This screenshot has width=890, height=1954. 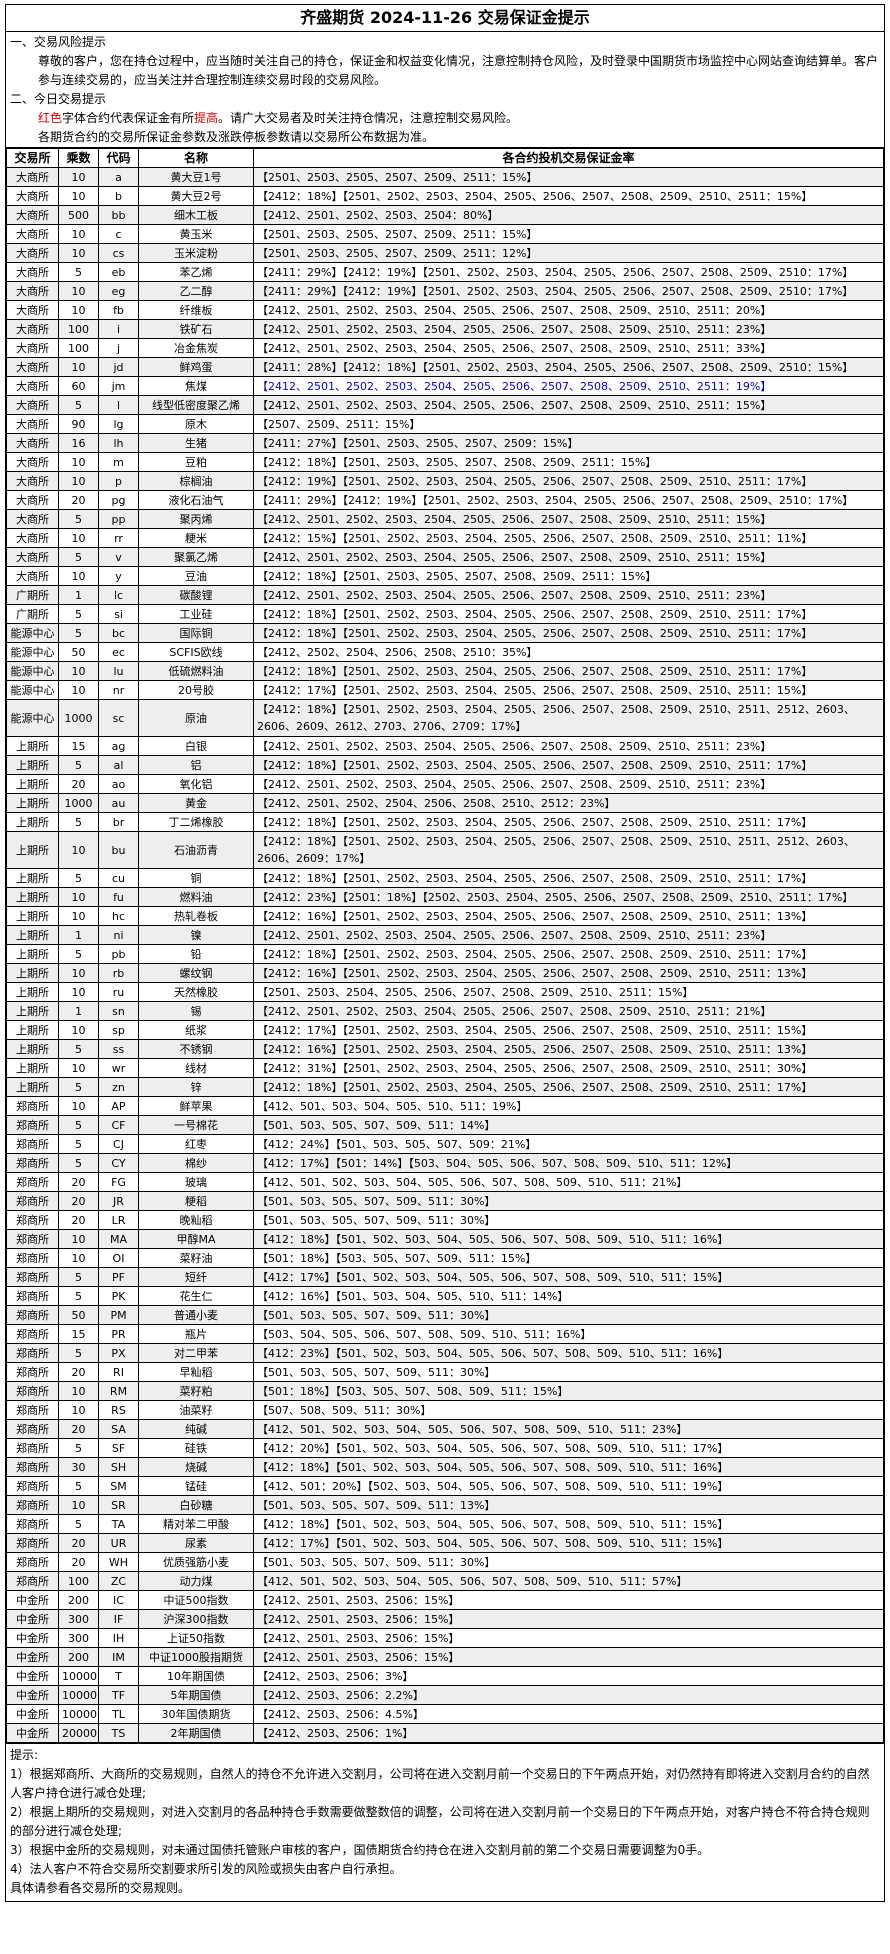 What do you see at coordinates (196, 1467) in the screenshot?
I see `name-cell: 烧碱` at bounding box center [196, 1467].